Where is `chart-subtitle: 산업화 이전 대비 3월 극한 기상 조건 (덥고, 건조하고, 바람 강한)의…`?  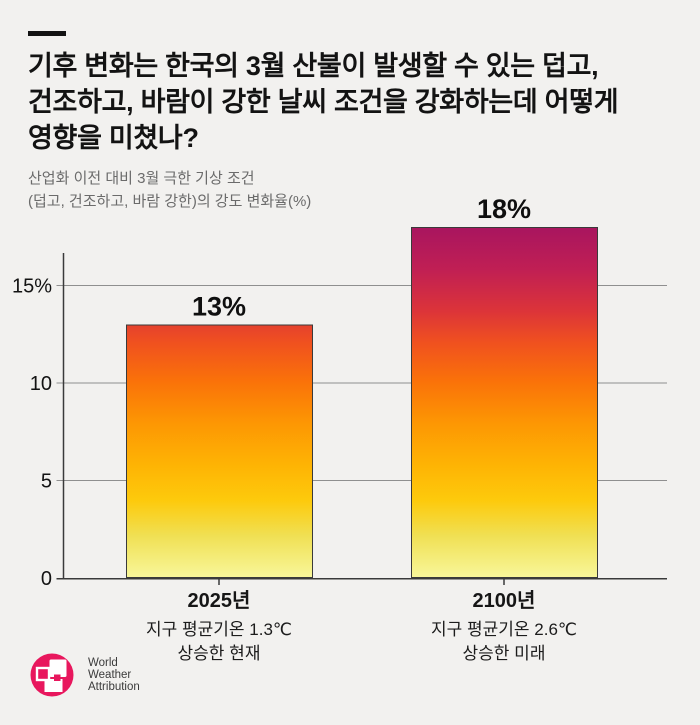
chart-subtitle: 산업화 이전 대비 3월 극한 기상 조건 (덥고, 건조하고, 바람 강한)의… is located at coordinates (338, 190).